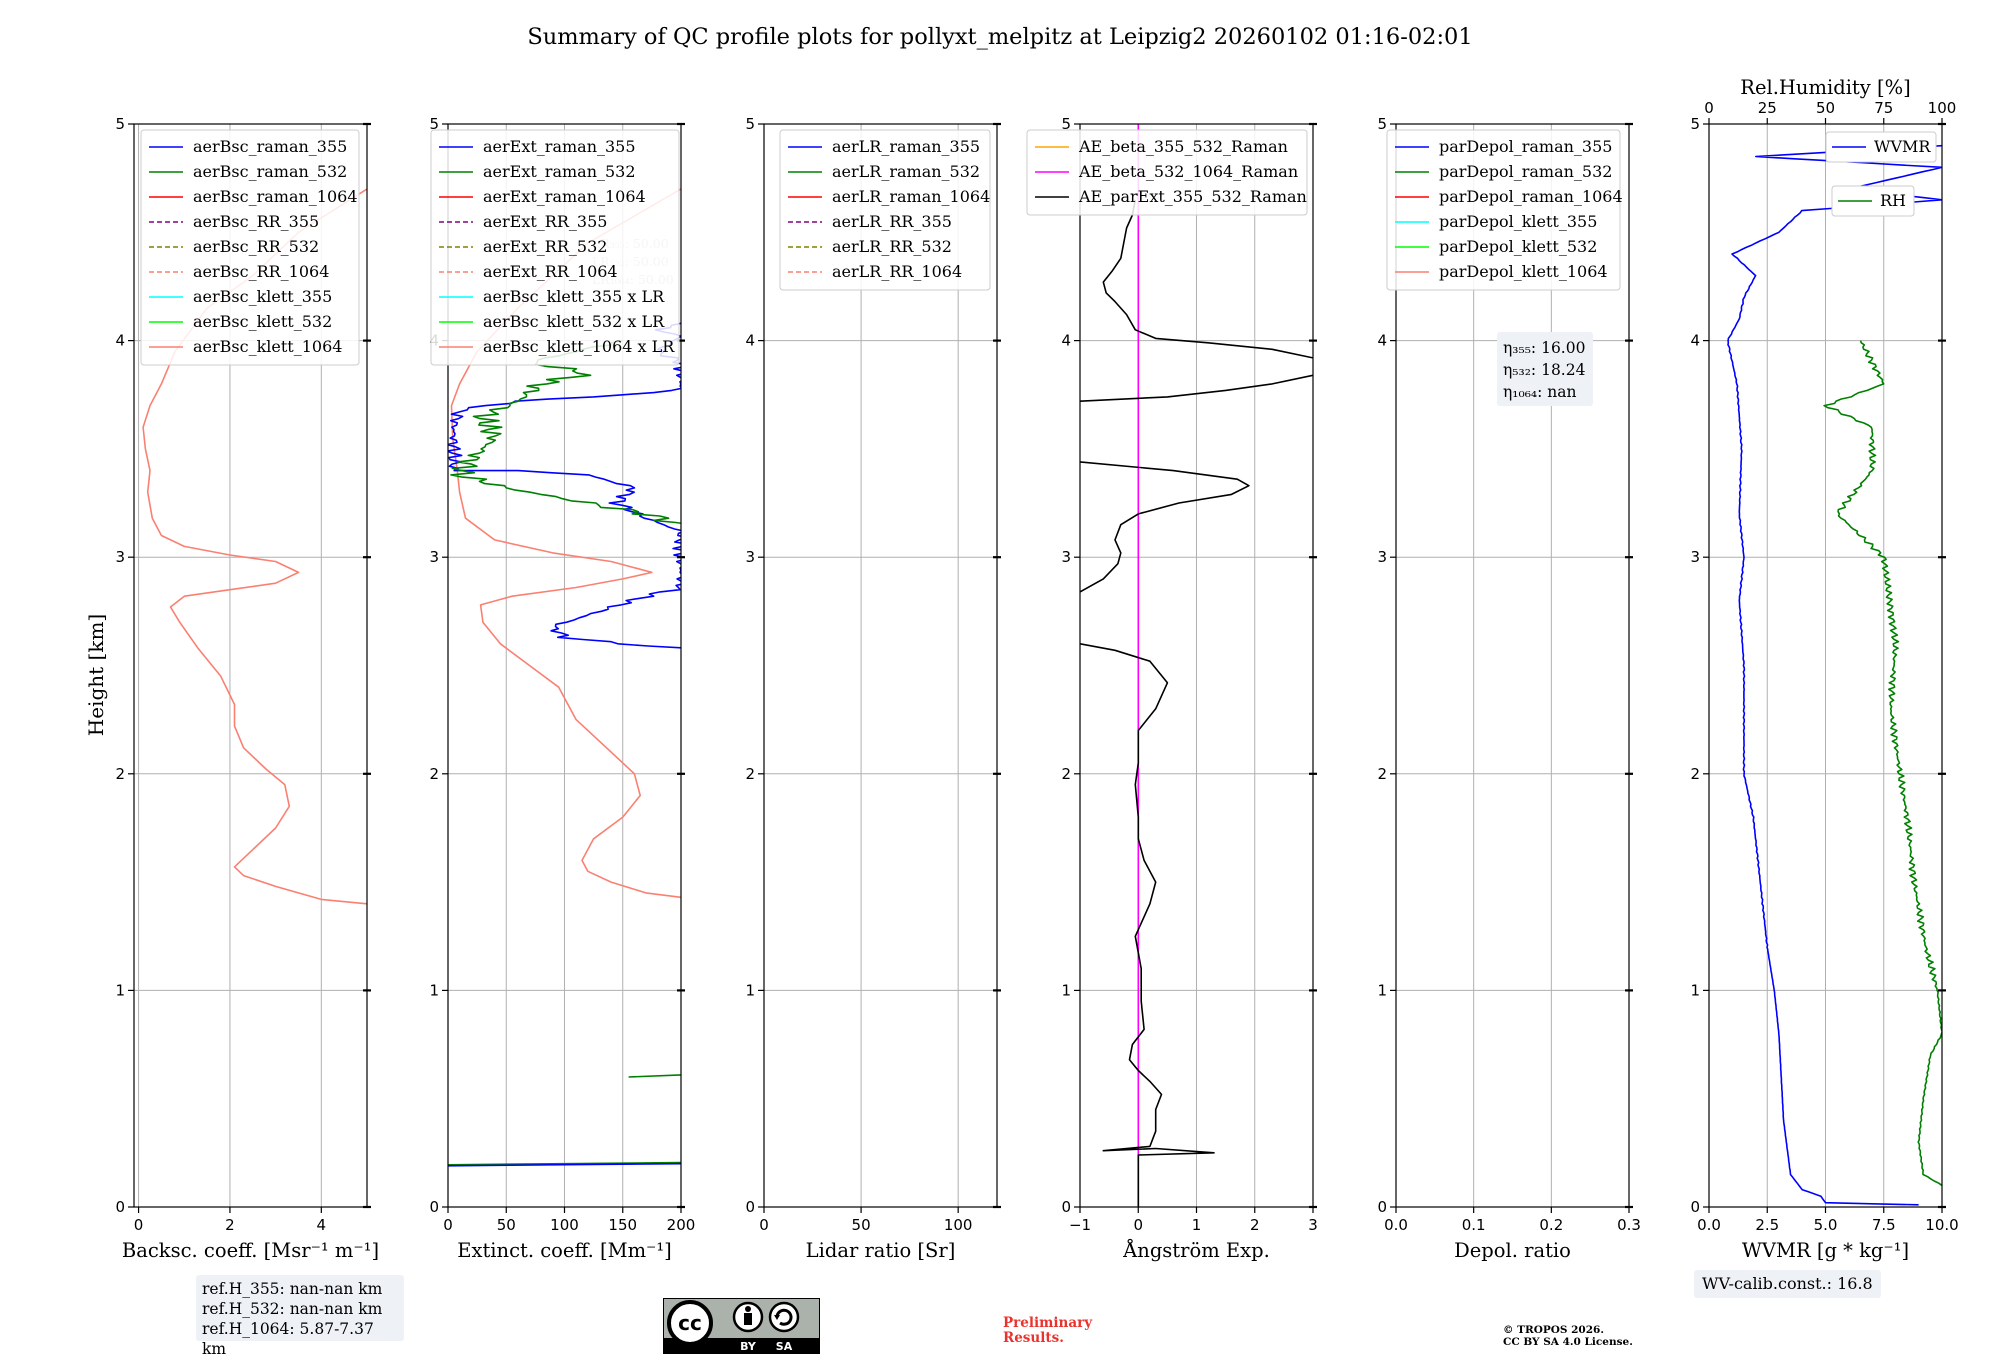  What do you see at coordinates (1525, 146) in the screenshot?
I see `legend-label: parDepol_raman_355` at bounding box center [1525, 146].